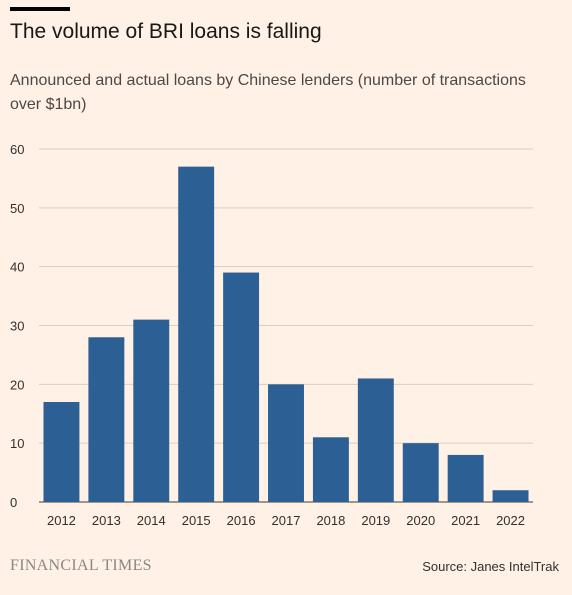  I want to click on x-tick-label: 2014, so click(151, 520).